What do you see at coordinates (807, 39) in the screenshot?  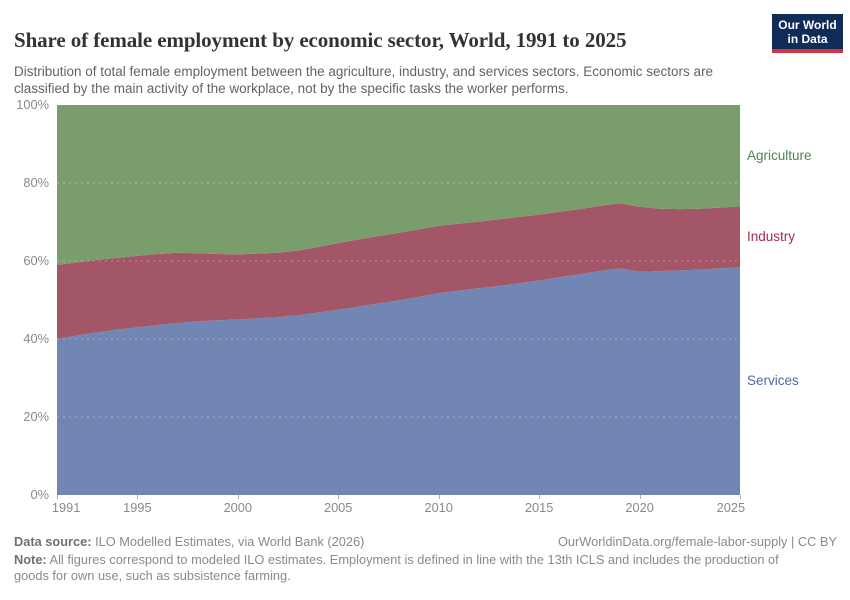 I see `owid-logo-line2: in Data` at bounding box center [807, 39].